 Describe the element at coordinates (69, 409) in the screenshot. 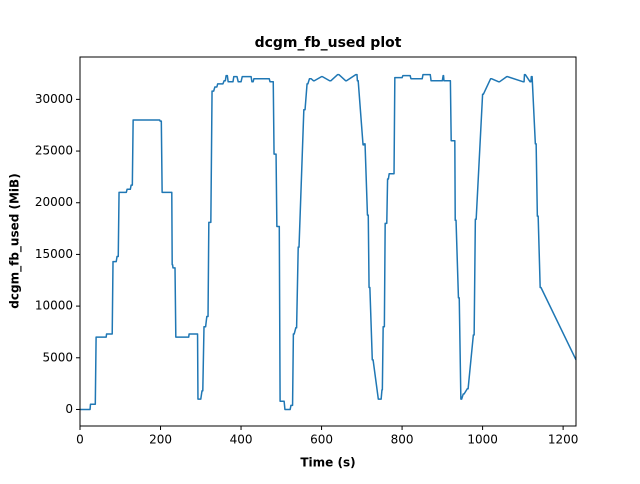

I see `y-tick-label: 0` at that location.